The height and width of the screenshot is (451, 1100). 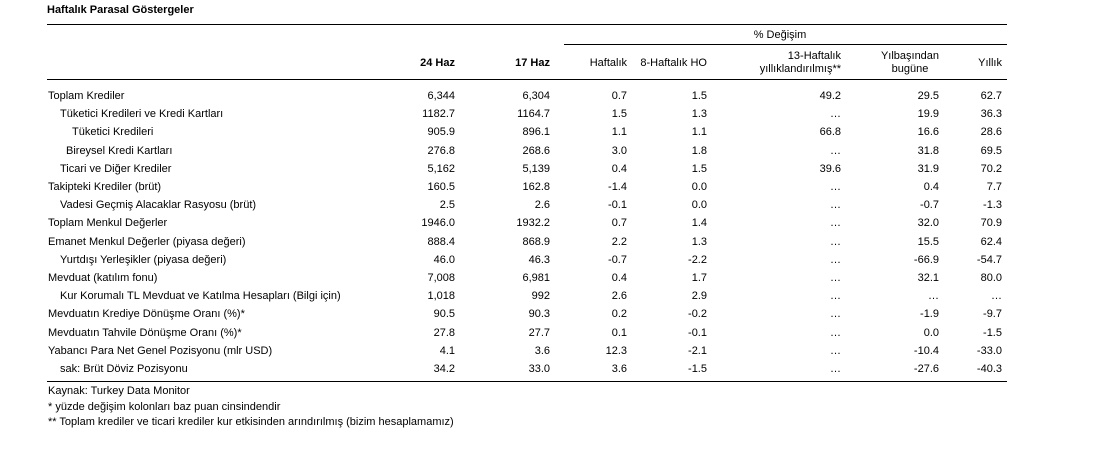 What do you see at coordinates (699, 132) in the screenshot?
I see `cell-h8: 1.1` at bounding box center [699, 132].